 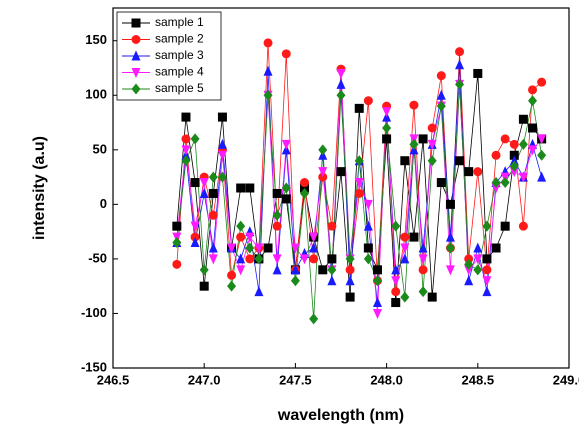 What do you see at coordinates (94, 366) in the screenshot?
I see `y-tick-label: -150` at bounding box center [94, 366].